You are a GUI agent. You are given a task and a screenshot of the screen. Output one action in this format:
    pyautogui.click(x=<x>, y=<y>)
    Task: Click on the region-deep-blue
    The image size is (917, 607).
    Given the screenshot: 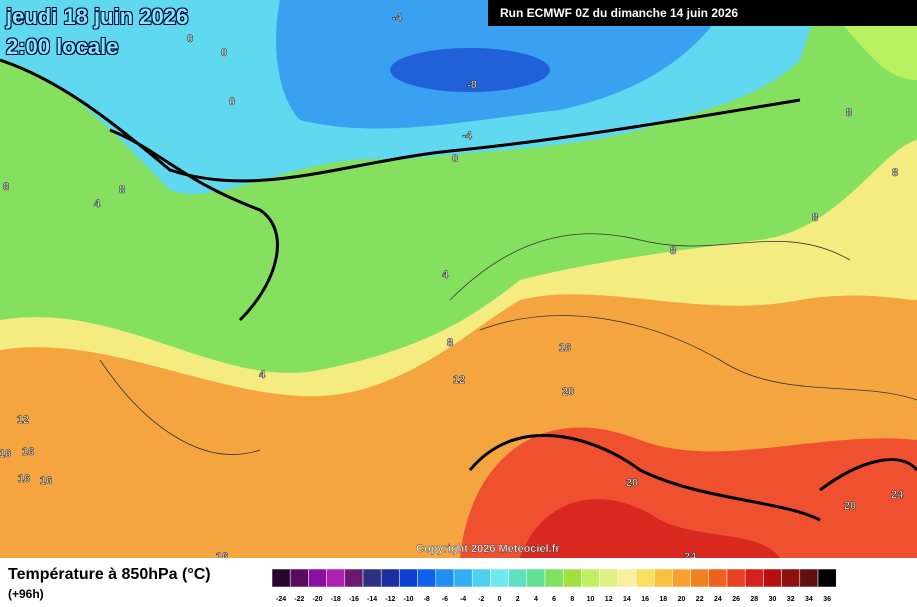 What is the action you would take?
    pyautogui.click(x=470, y=70)
    